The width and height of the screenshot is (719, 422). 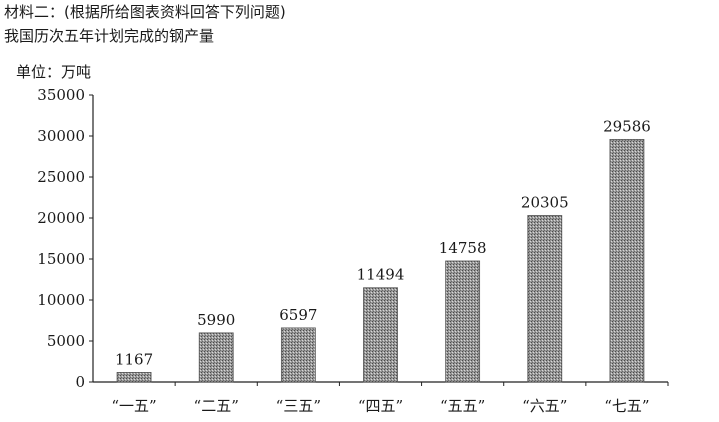 I want to click on bar-value-label: 11494, so click(x=381, y=275).